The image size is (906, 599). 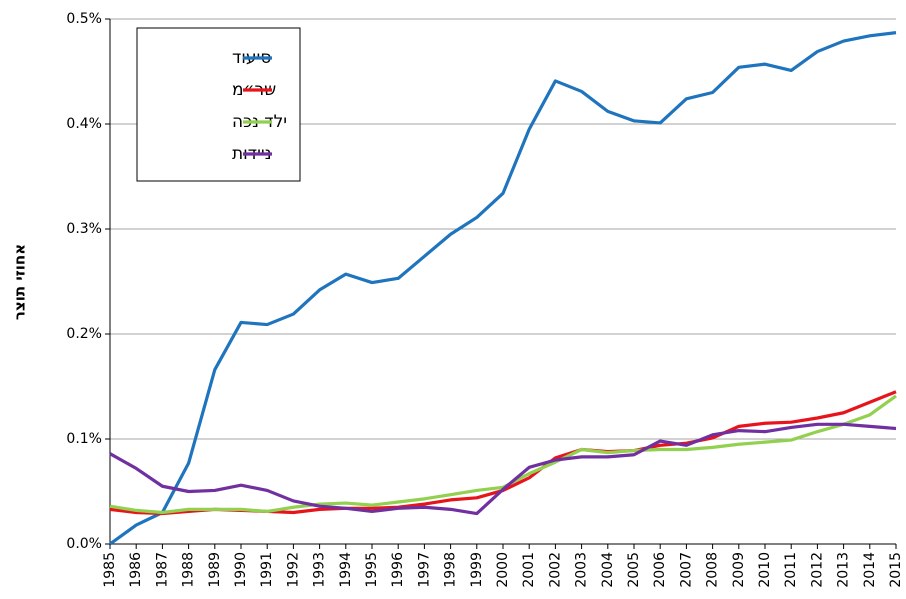 What do you see at coordinates (870, 570) in the screenshot?
I see `x-tick-label: 2014` at bounding box center [870, 570].